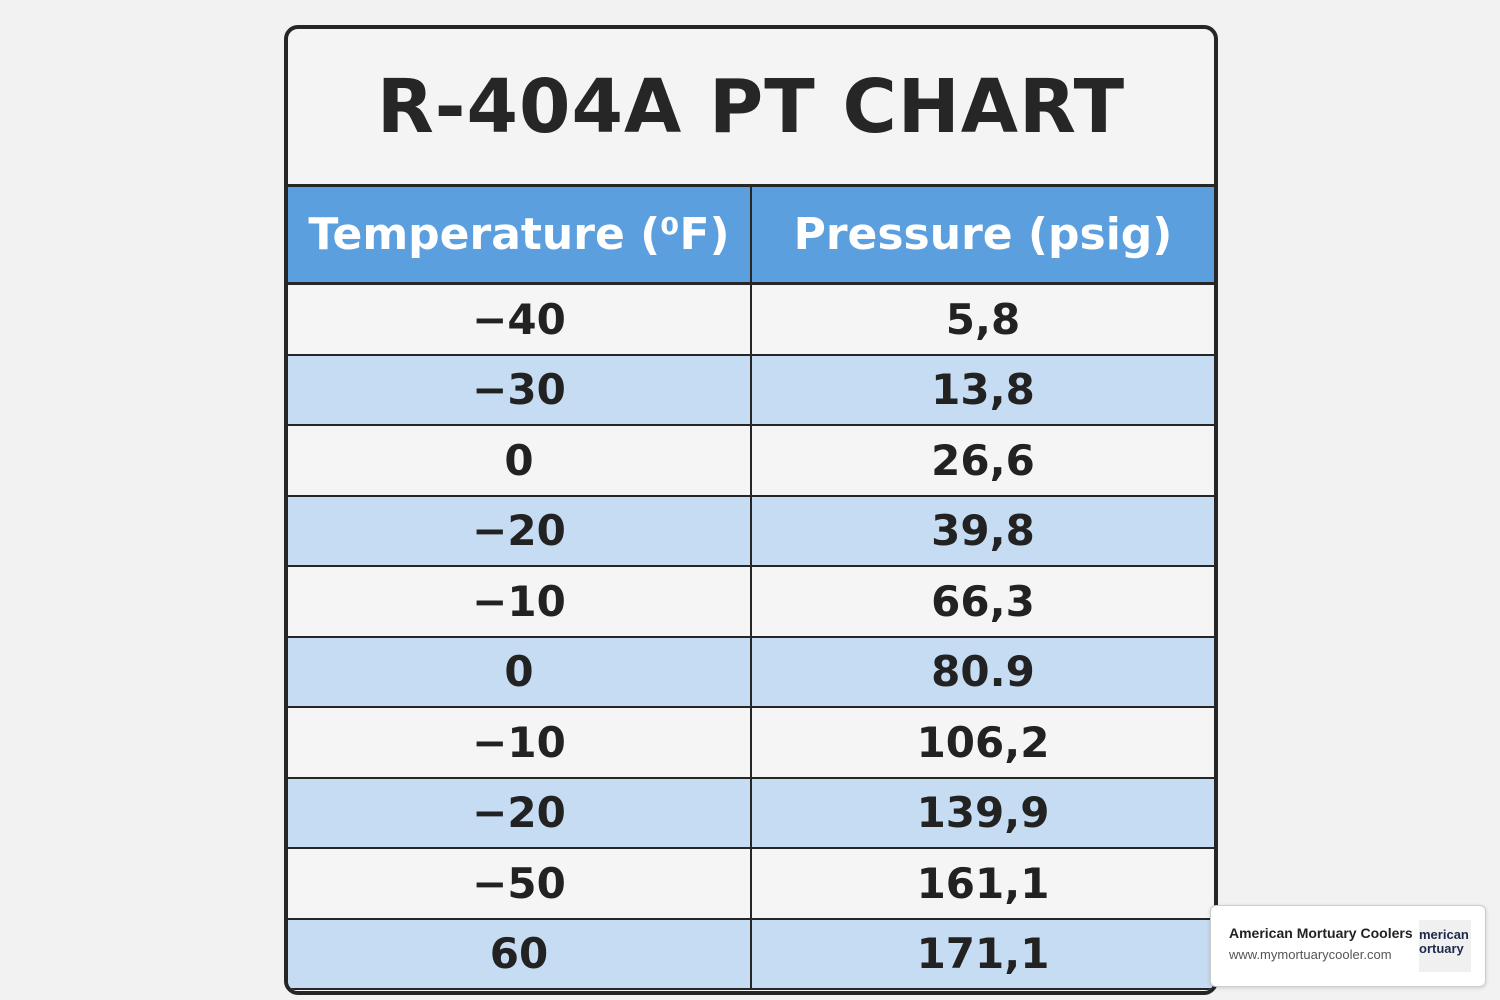  Describe the element at coordinates (982, 812) in the screenshot. I see `table-cell: 139,9` at that location.